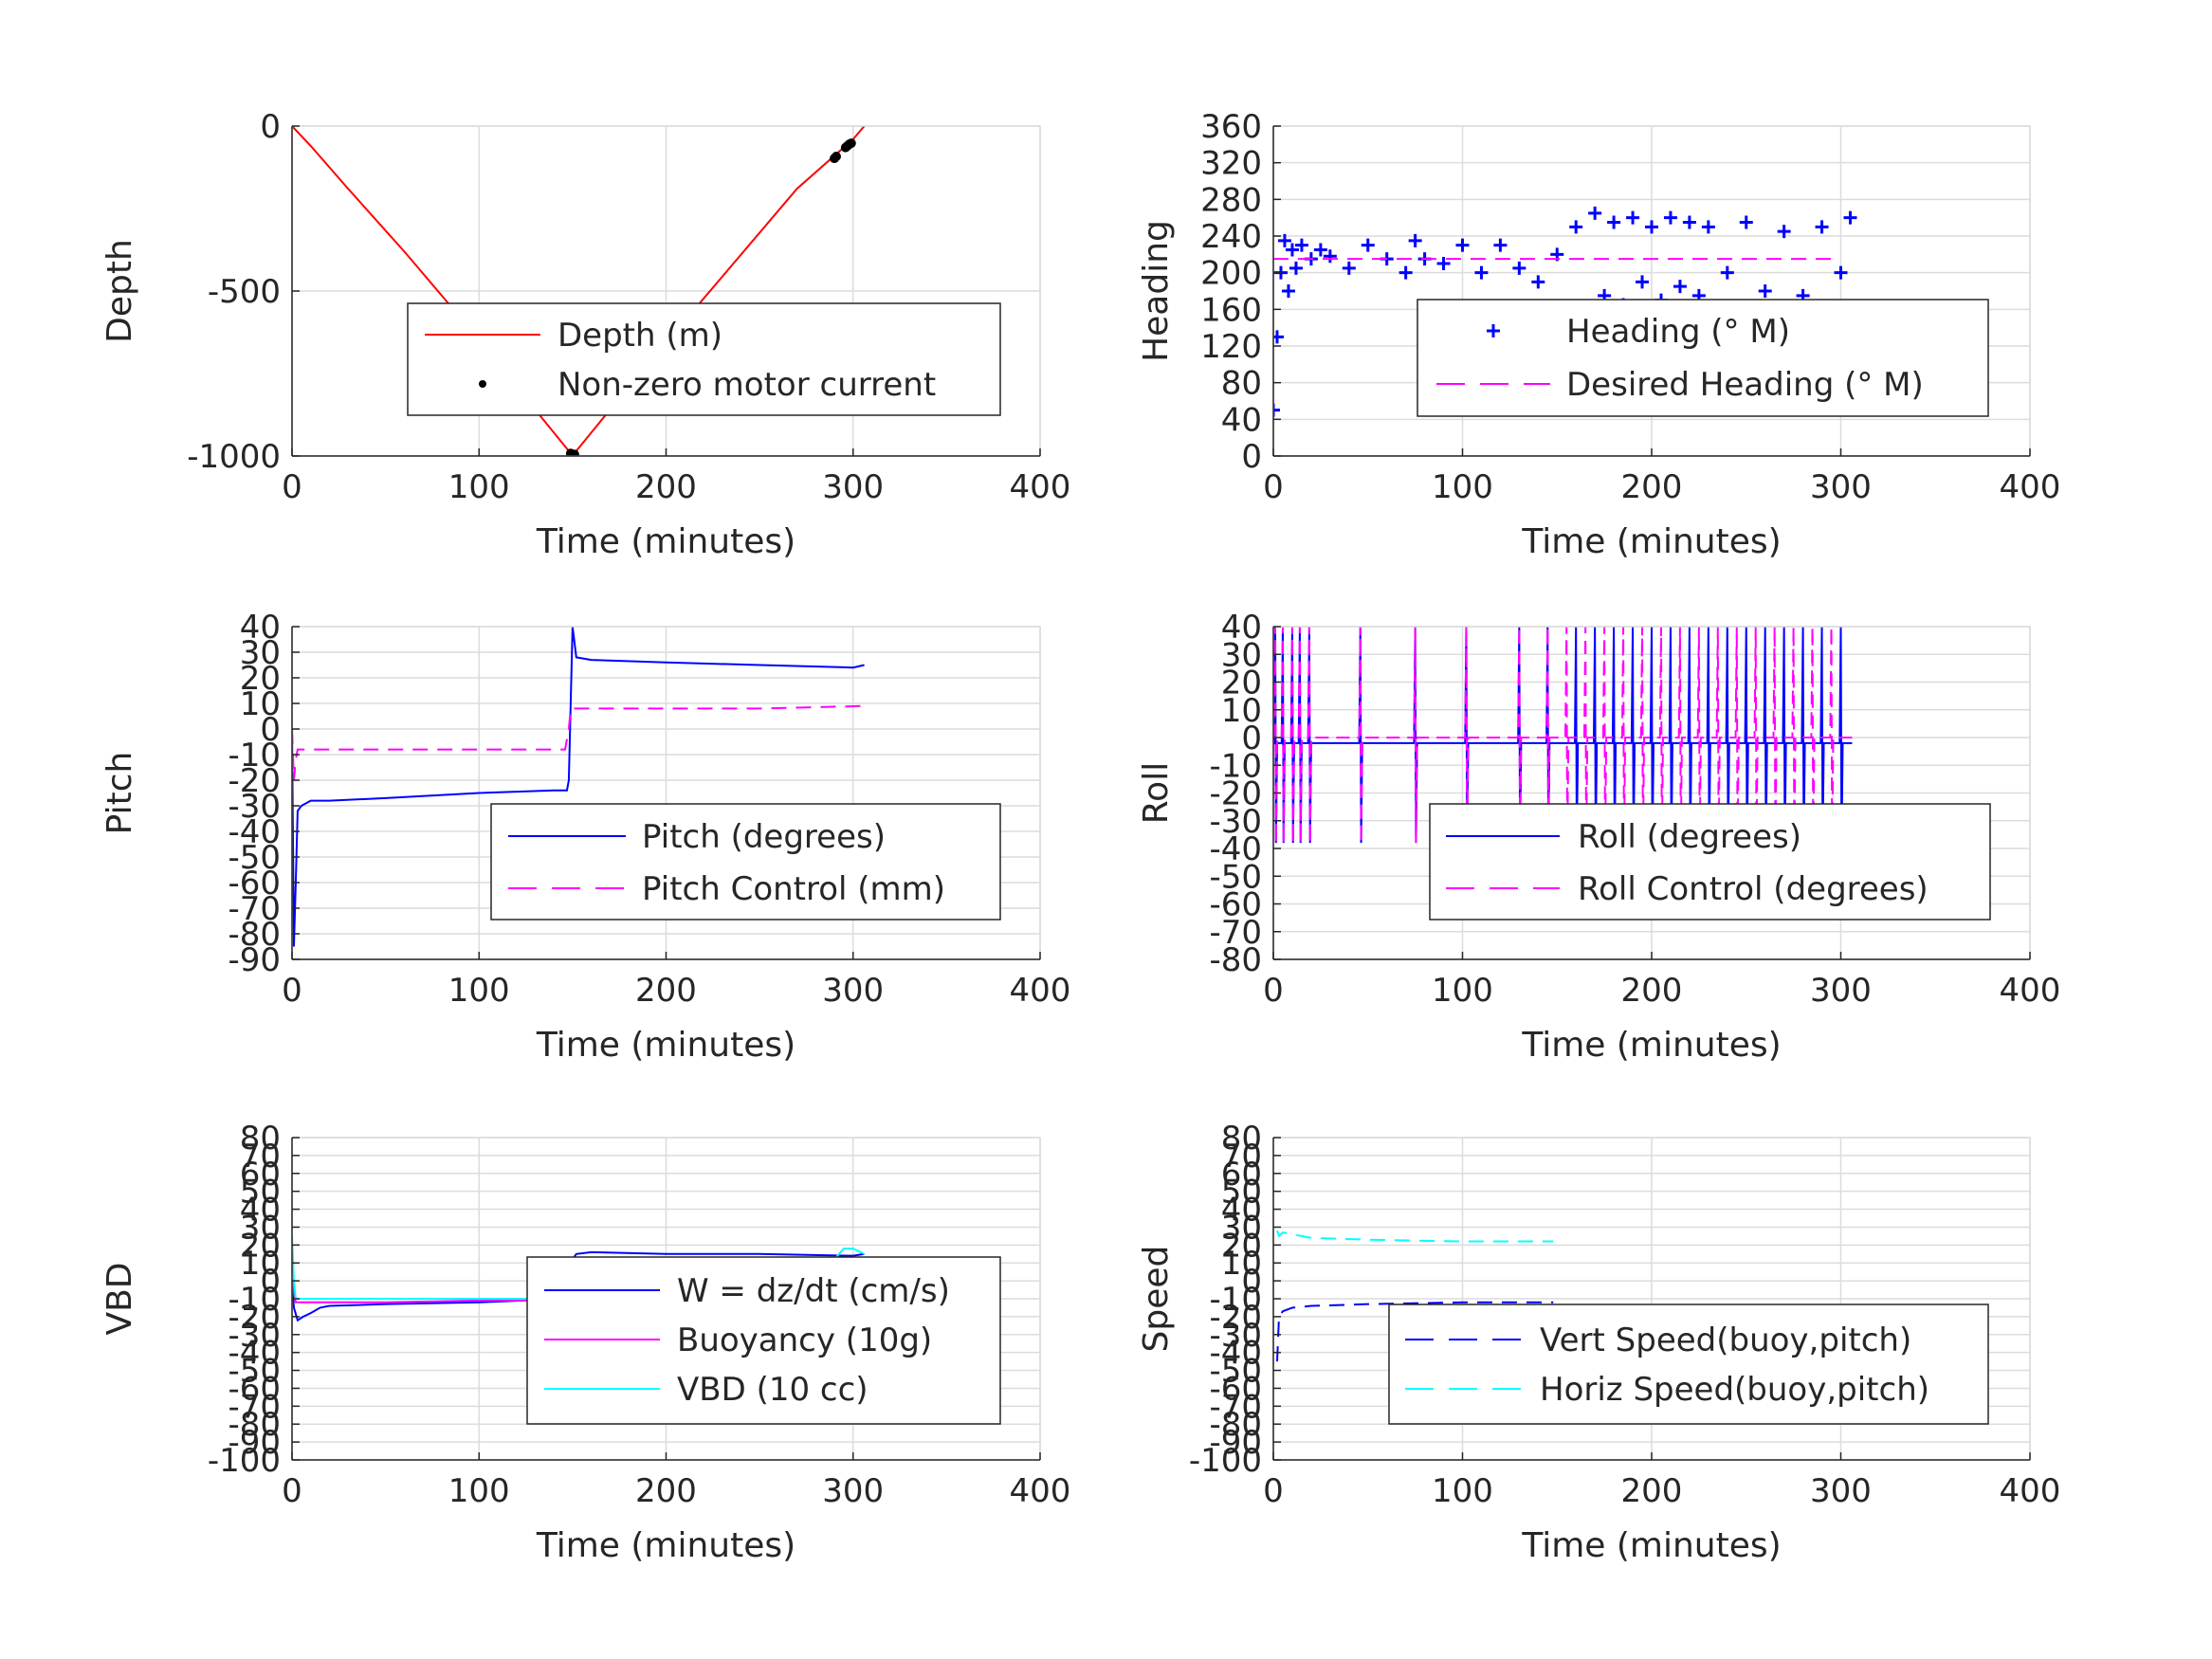  Describe the element at coordinates (260, 704) in the screenshot. I see `y-tick-label: 10` at that location.